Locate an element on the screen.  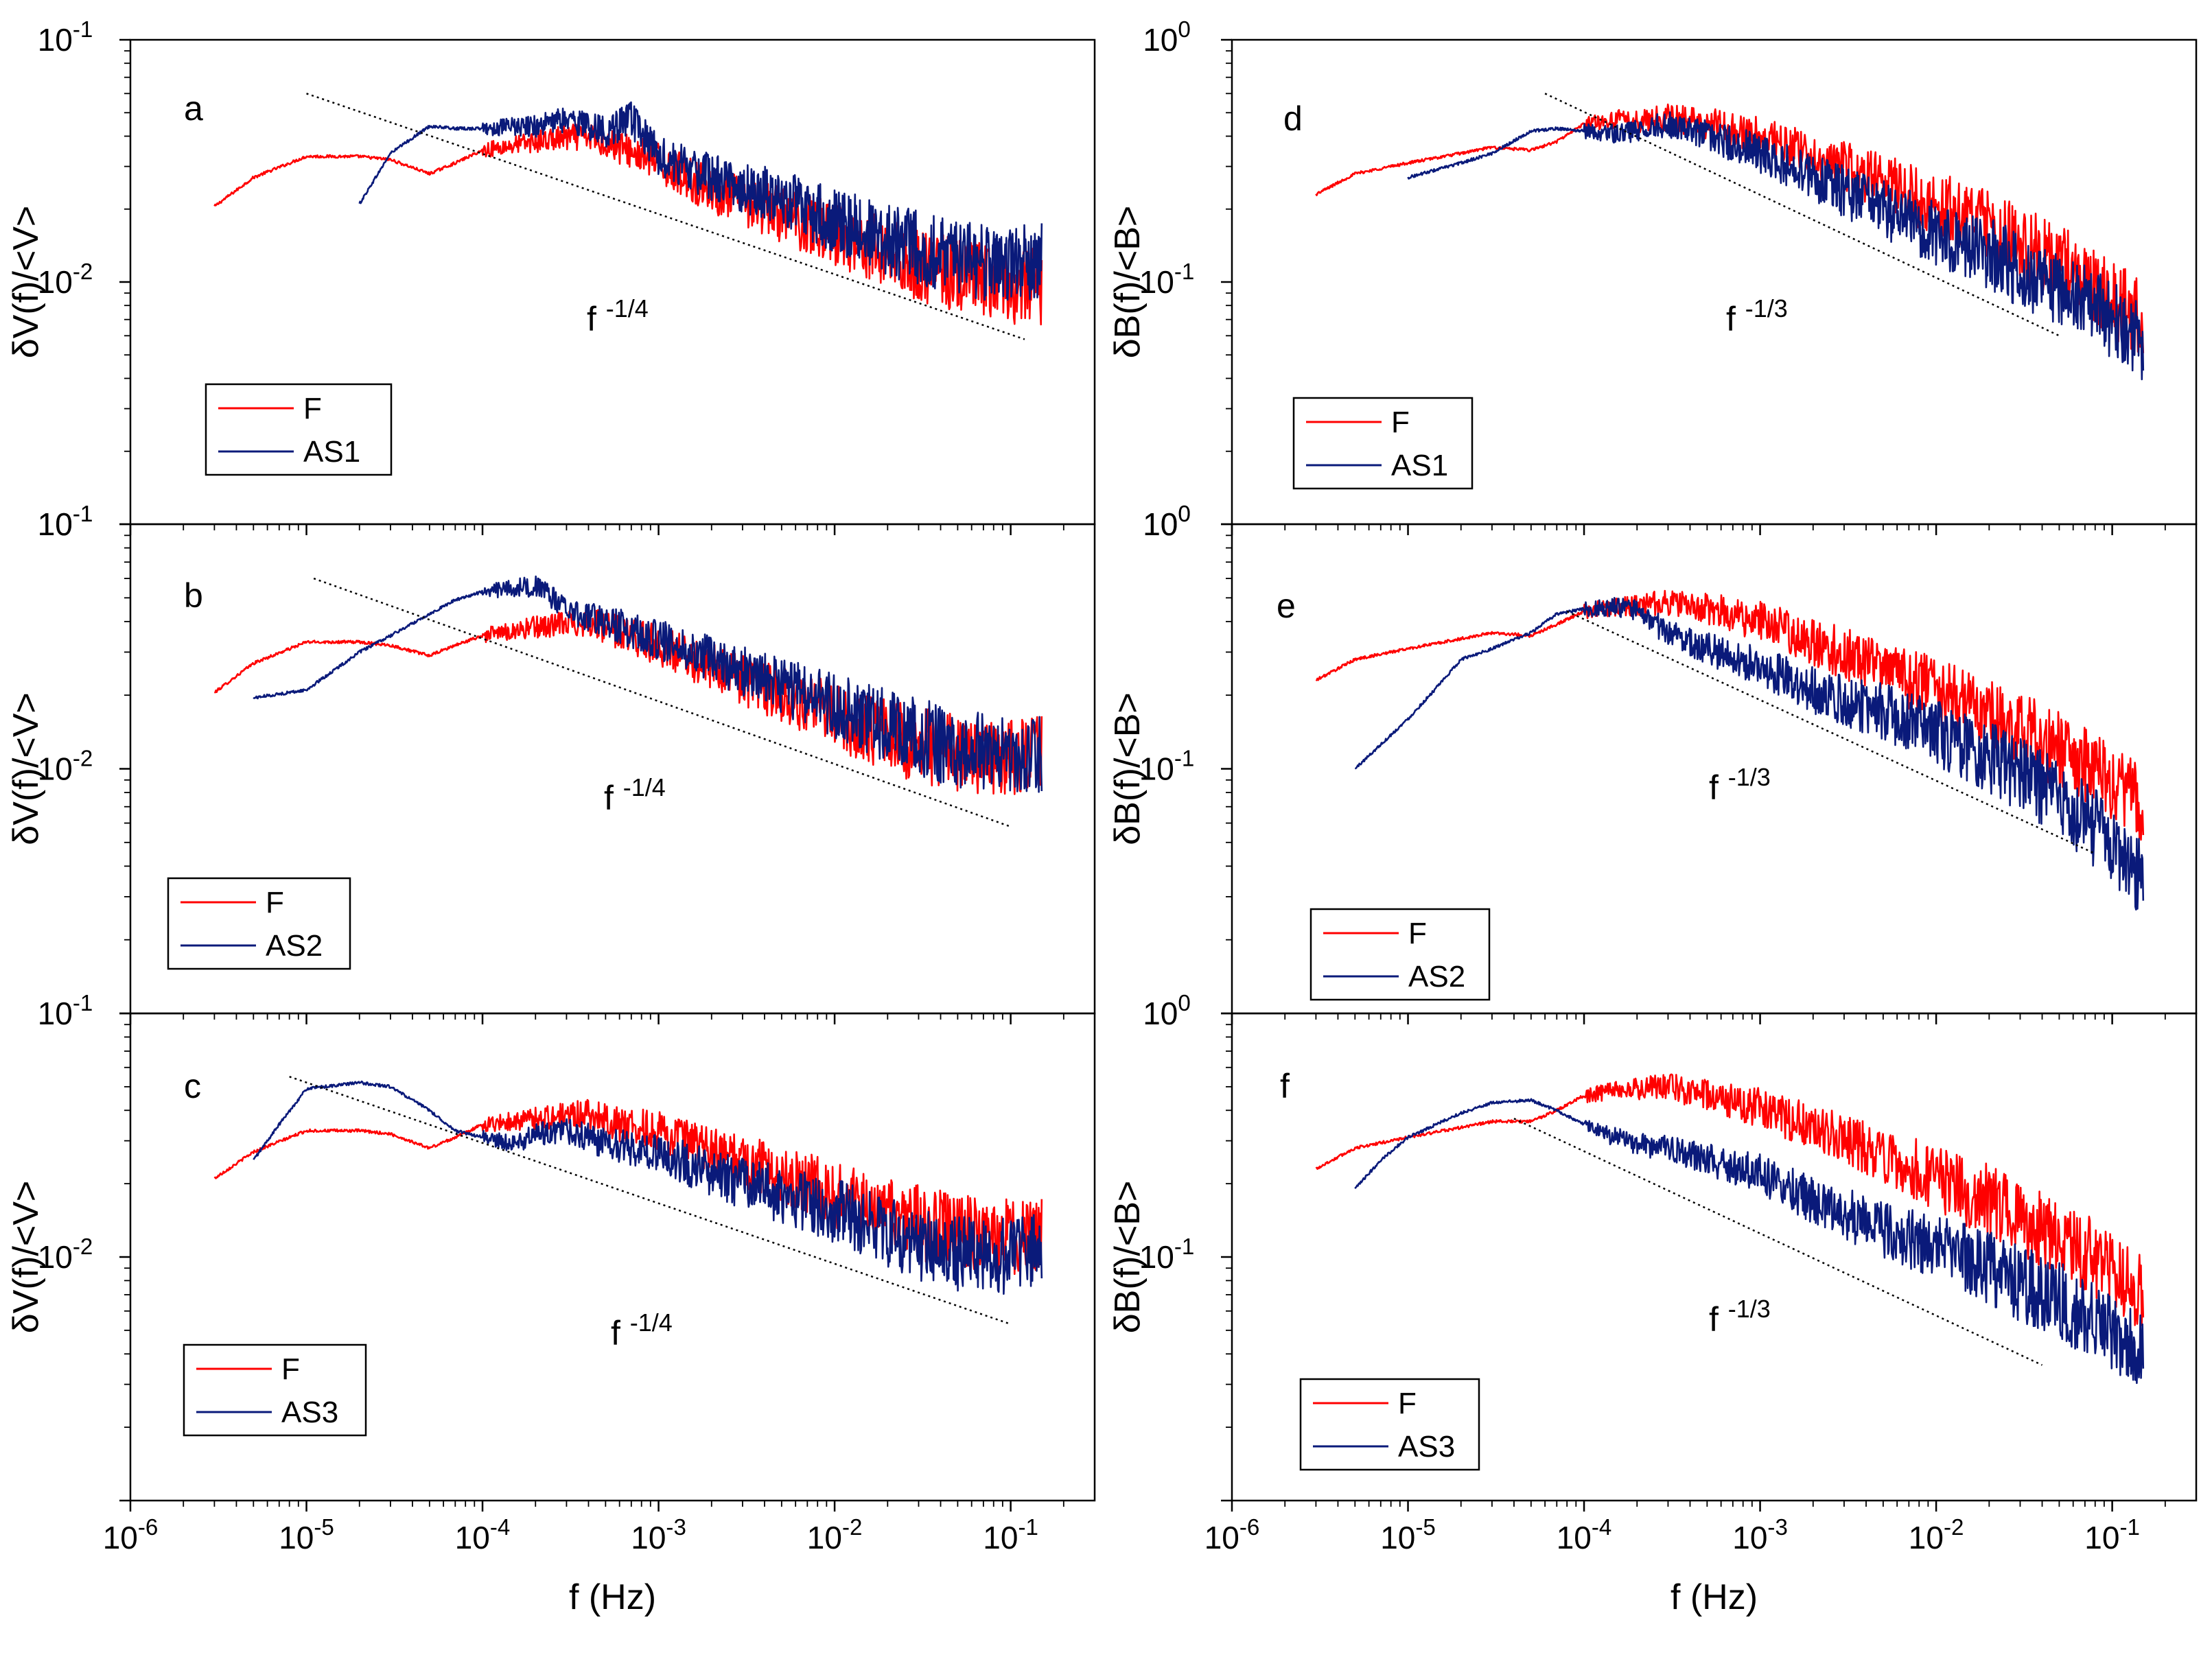
panel-label: d is located at coordinates (1293, 119).